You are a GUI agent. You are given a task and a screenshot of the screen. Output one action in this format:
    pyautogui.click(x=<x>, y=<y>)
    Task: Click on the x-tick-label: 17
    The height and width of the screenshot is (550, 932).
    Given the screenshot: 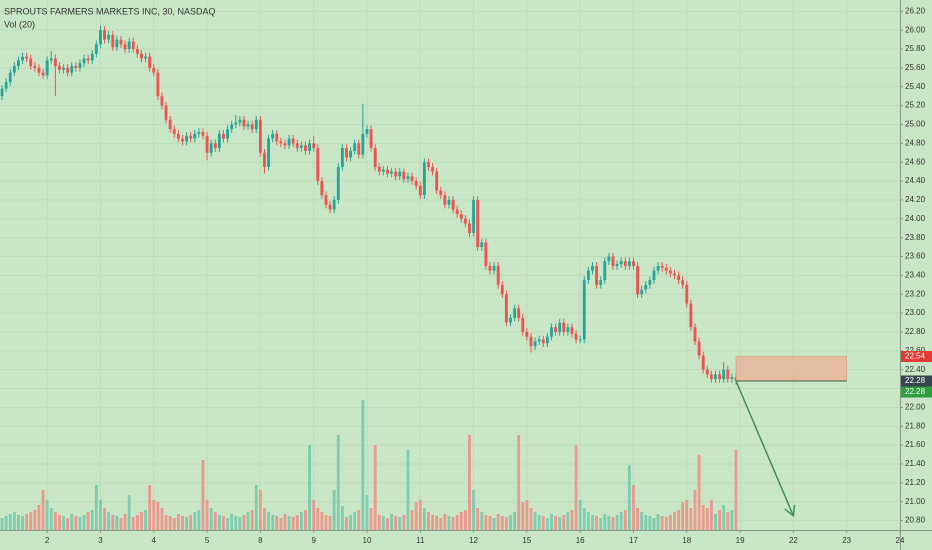 What is the action you would take?
    pyautogui.click(x=633, y=540)
    